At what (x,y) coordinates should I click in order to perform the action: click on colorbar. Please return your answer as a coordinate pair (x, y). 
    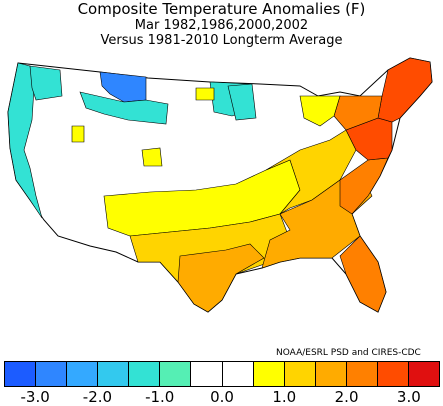
    Looking at the image, I should click on (222, 374).